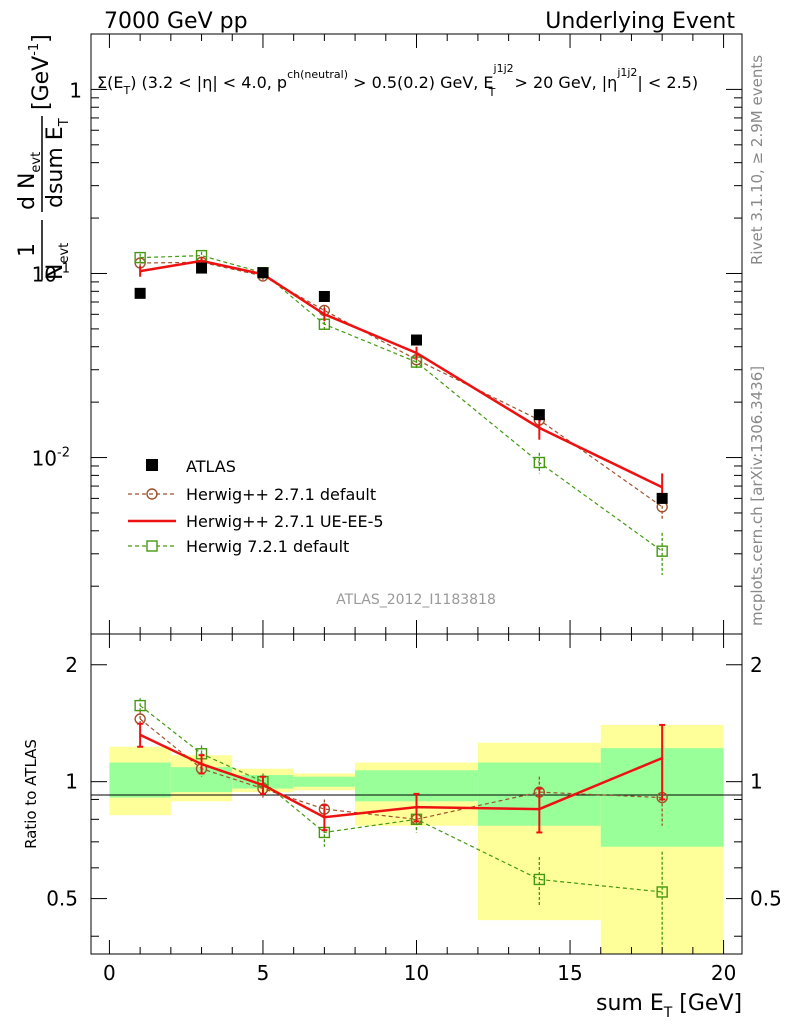 Image resolution: width=786 pixels, height=1024 pixels. What do you see at coordinates (36, 162) in the screenshot?
I see `y-label-d-n-sub: evt` at bounding box center [36, 162].